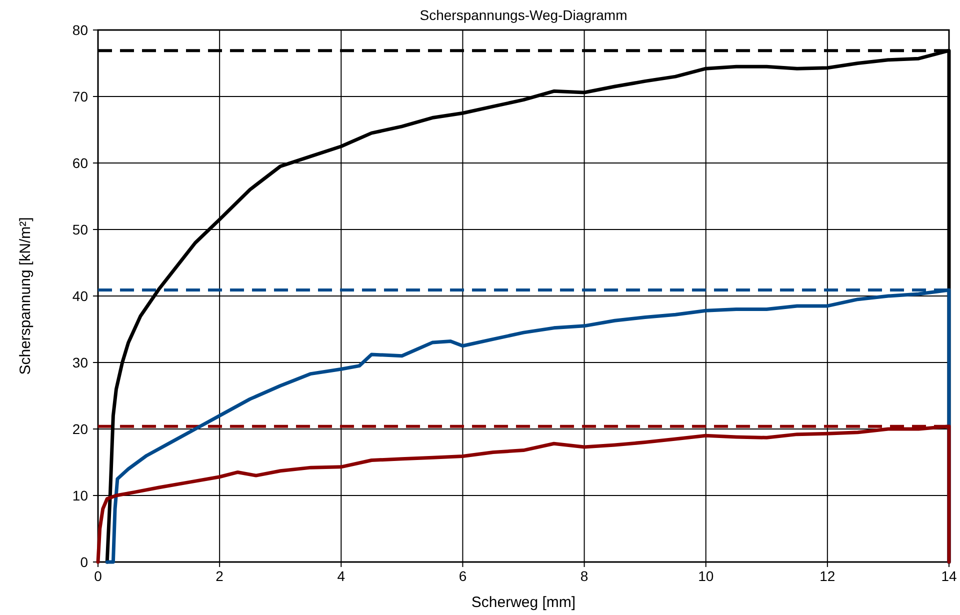  I want to click on y-tick-label: 0, so click(84, 562).